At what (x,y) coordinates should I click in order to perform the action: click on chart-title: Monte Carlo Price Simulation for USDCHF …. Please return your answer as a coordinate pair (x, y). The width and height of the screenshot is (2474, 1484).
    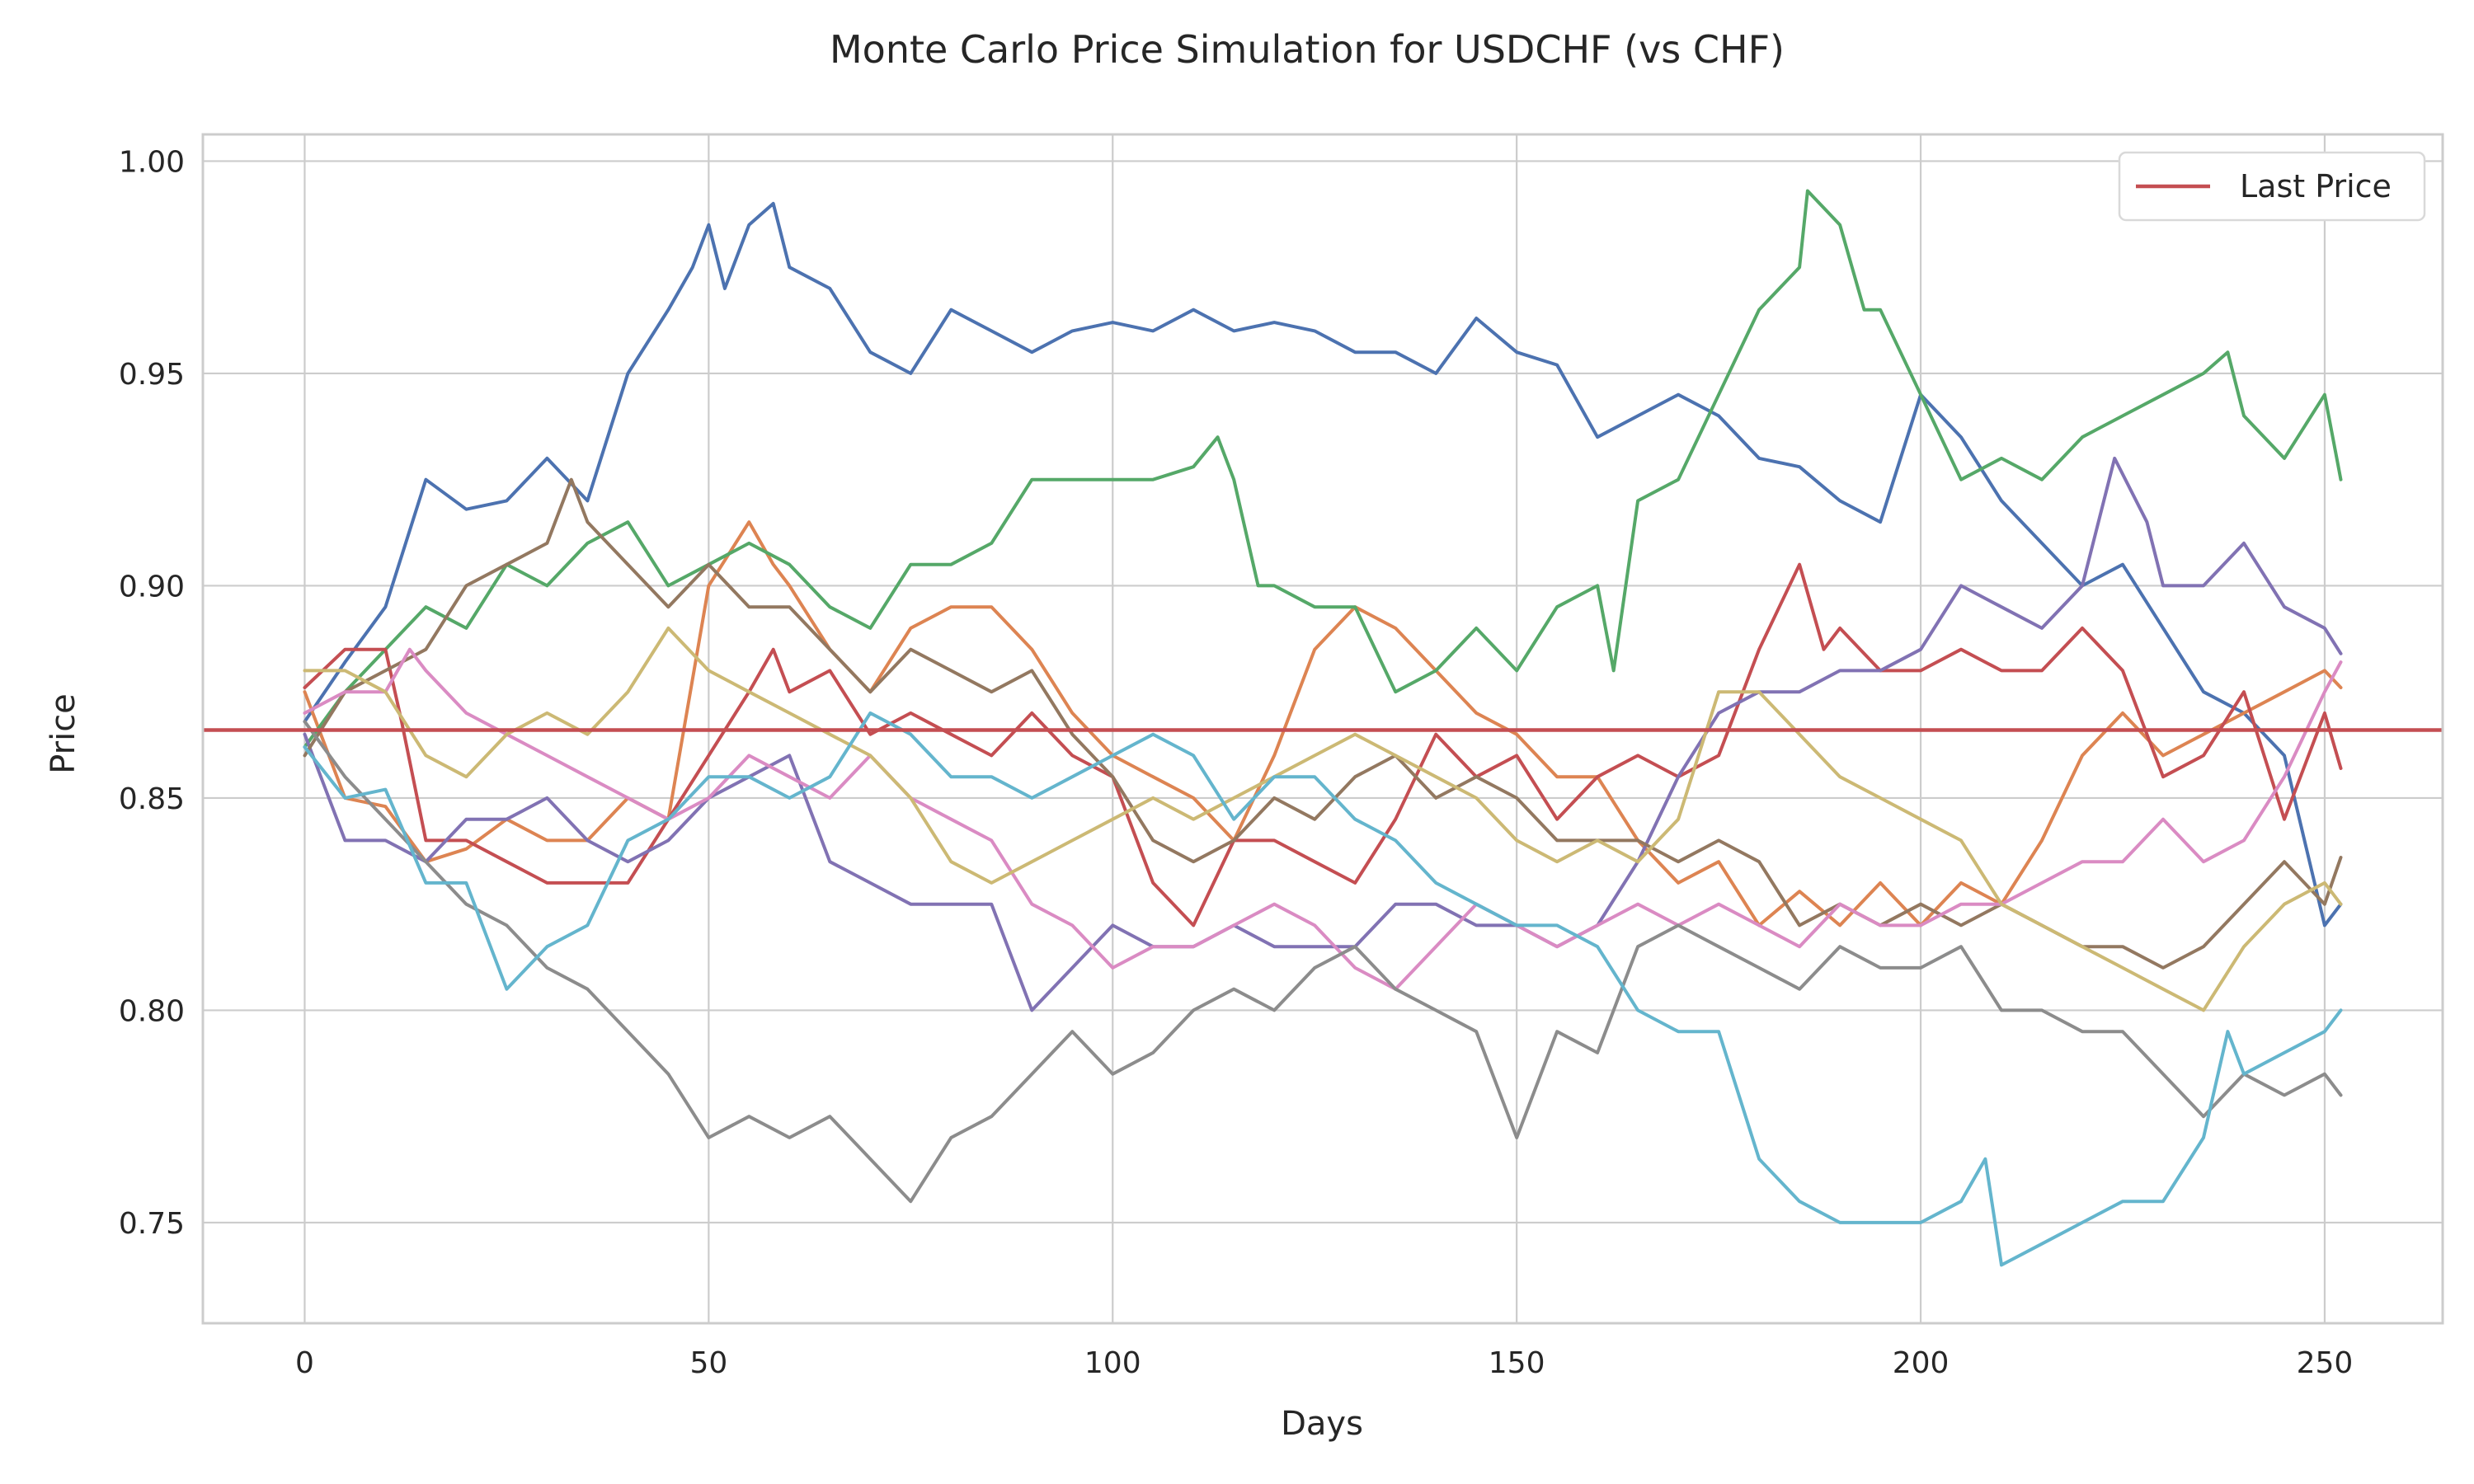
    Looking at the image, I should click on (1307, 49).